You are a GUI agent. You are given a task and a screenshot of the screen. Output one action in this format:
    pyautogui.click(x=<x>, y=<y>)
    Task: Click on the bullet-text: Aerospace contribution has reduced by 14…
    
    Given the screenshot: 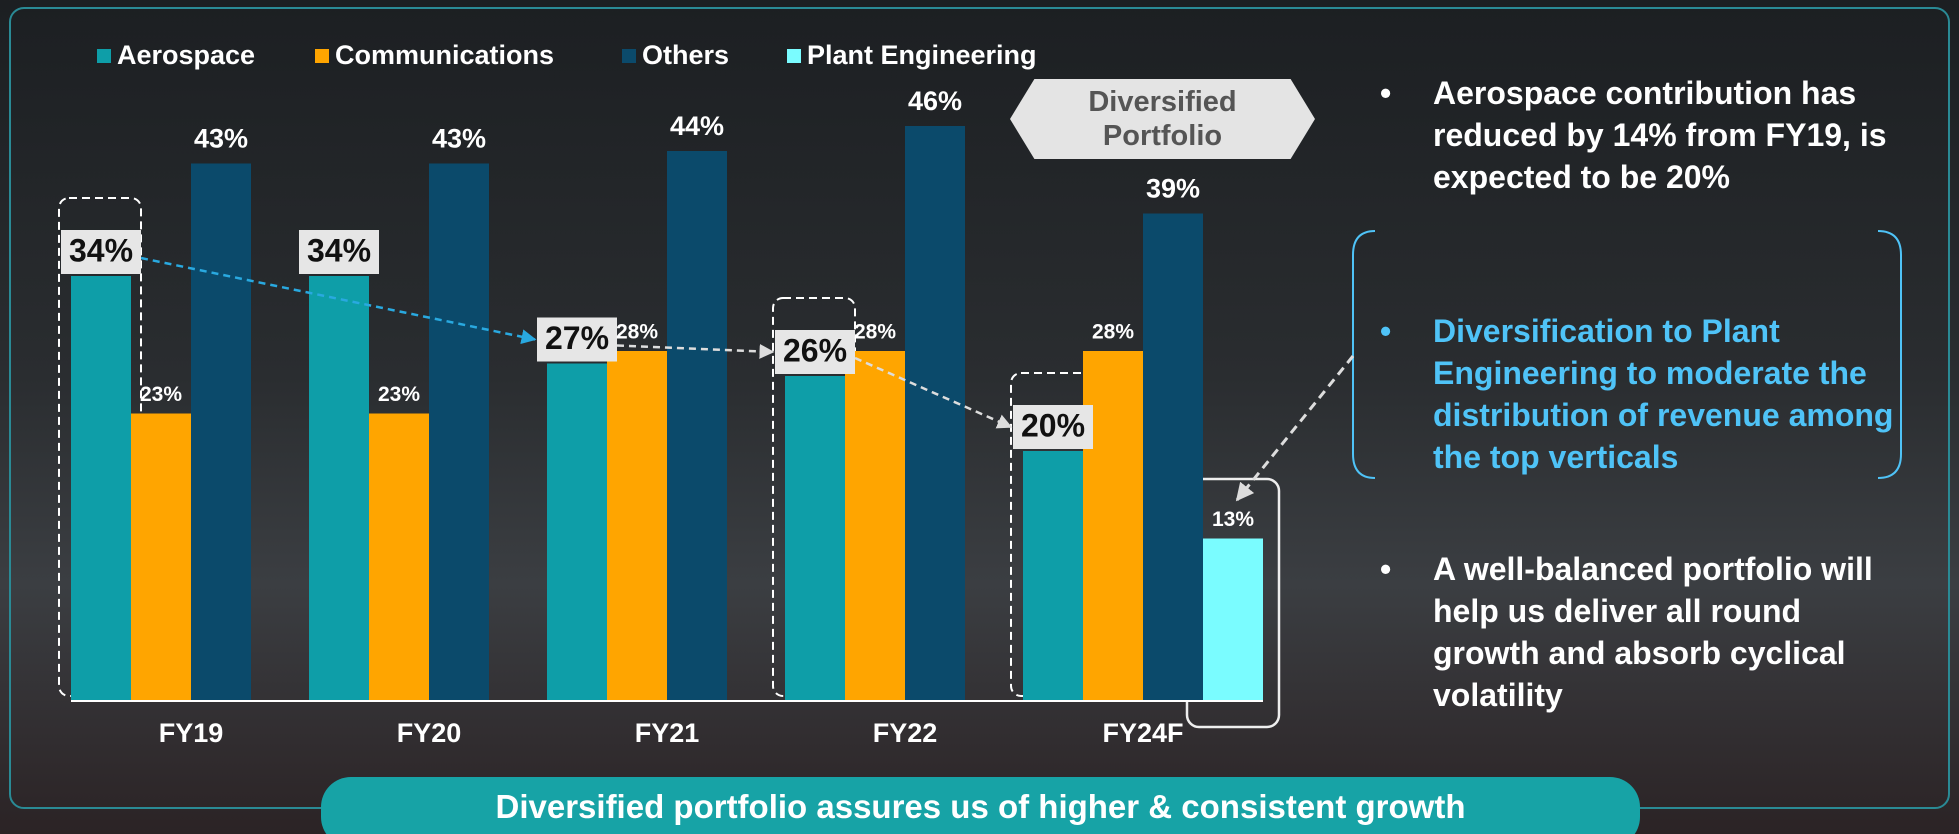 What is the action you would take?
    pyautogui.click(x=1660, y=135)
    